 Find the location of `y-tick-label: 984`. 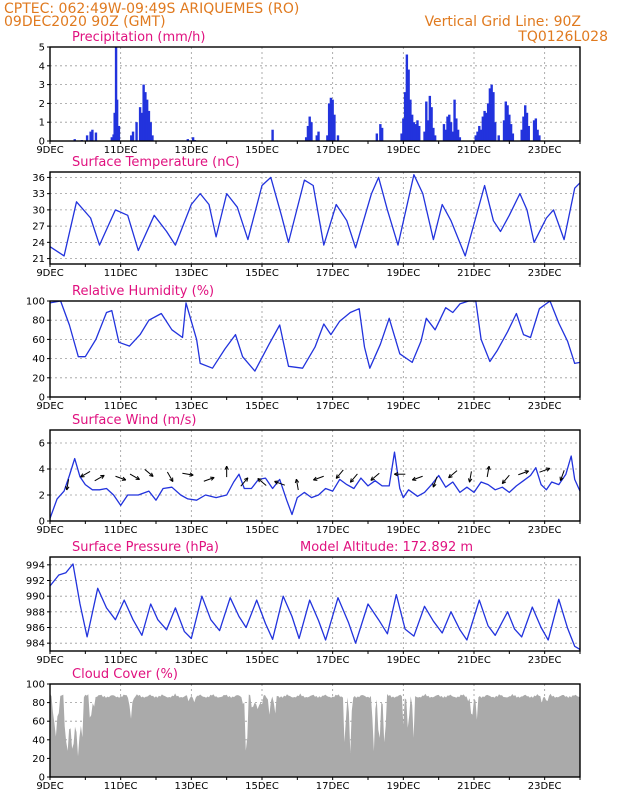

y-tick-label: 984 is located at coordinates (35, 644).